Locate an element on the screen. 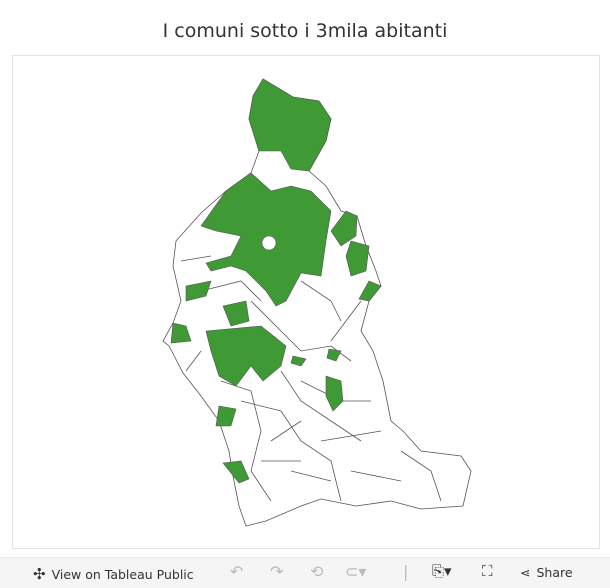 This screenshot has height=588, width=610. view-on-tableau-public-link: ✣ View on Tableau Public is located at coordinates (113, 574).